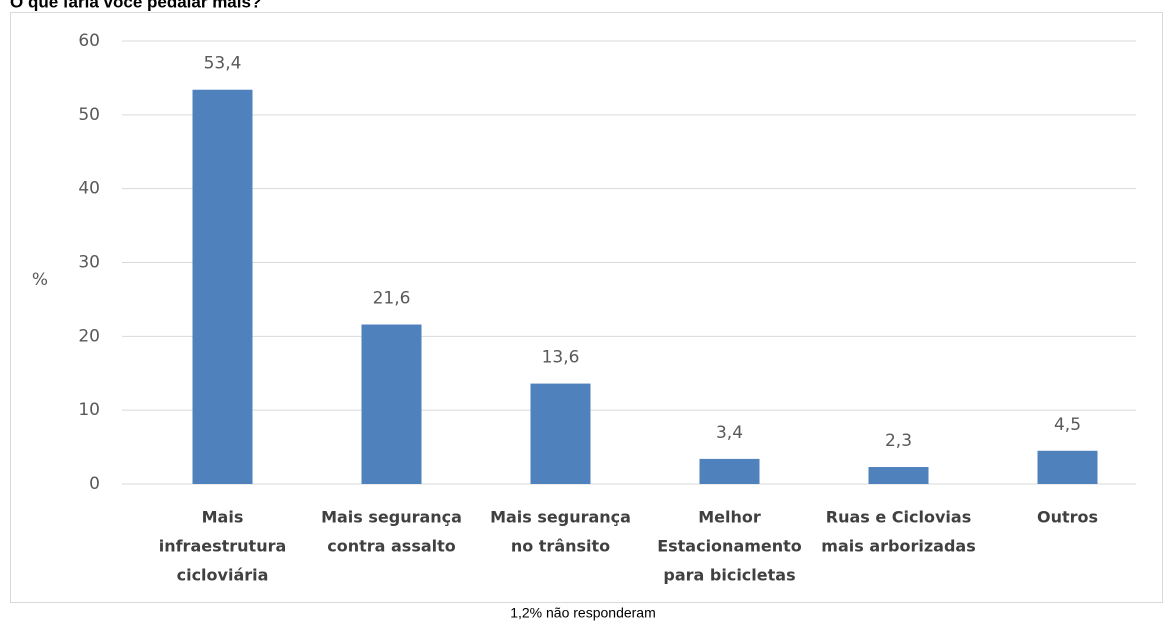 The width and height of the screenshot is (1166, 623). Describe the element at coordinates (391, 546) in the screenshot. I see `x-tick-label: contra assalto` at that location.